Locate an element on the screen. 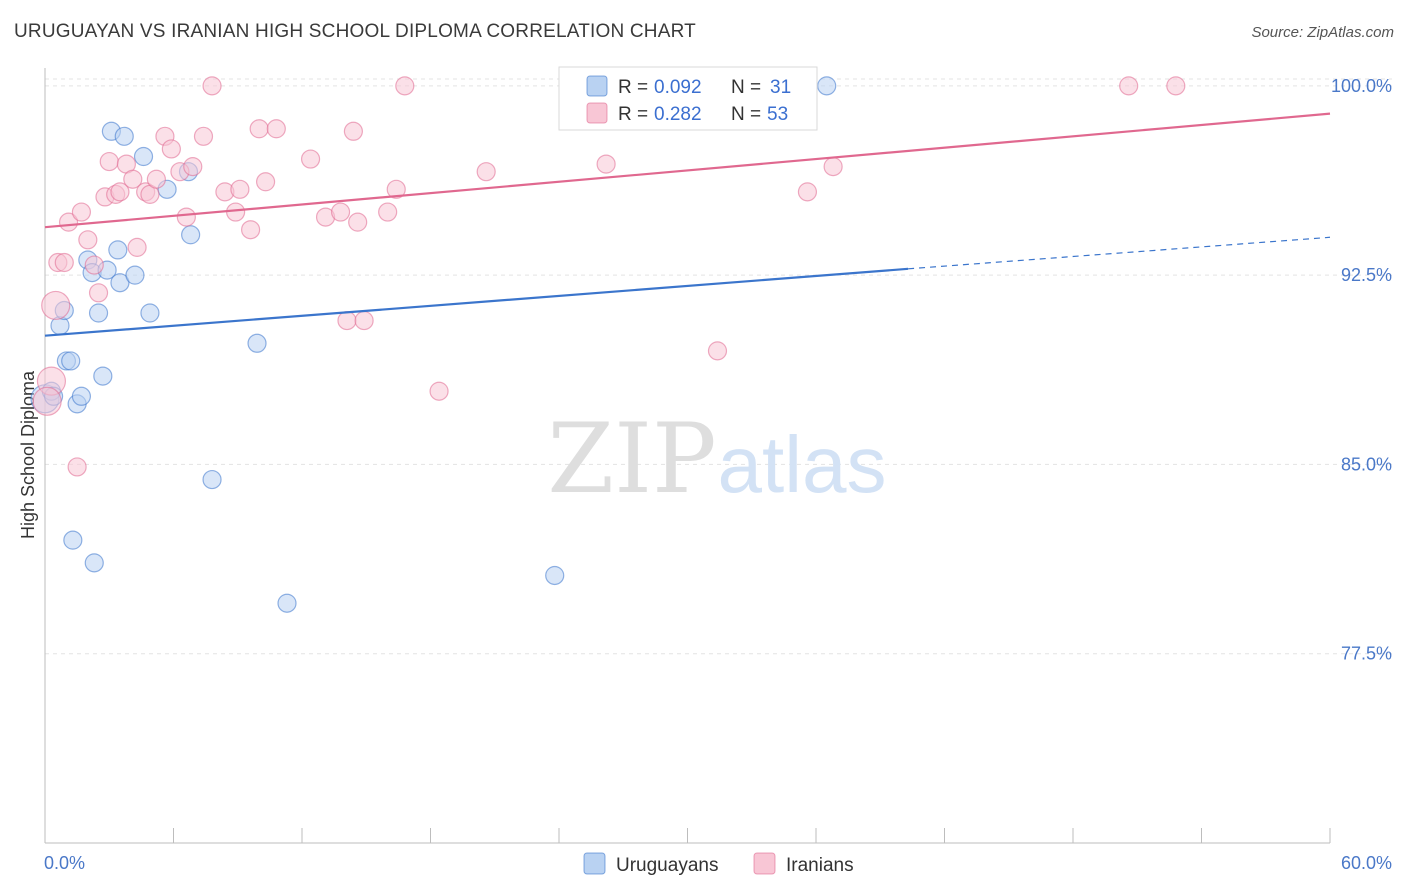 The height and width of the screenshot is (892, 1406). legend-swatch-iranians is located at coordinates (597, 113).